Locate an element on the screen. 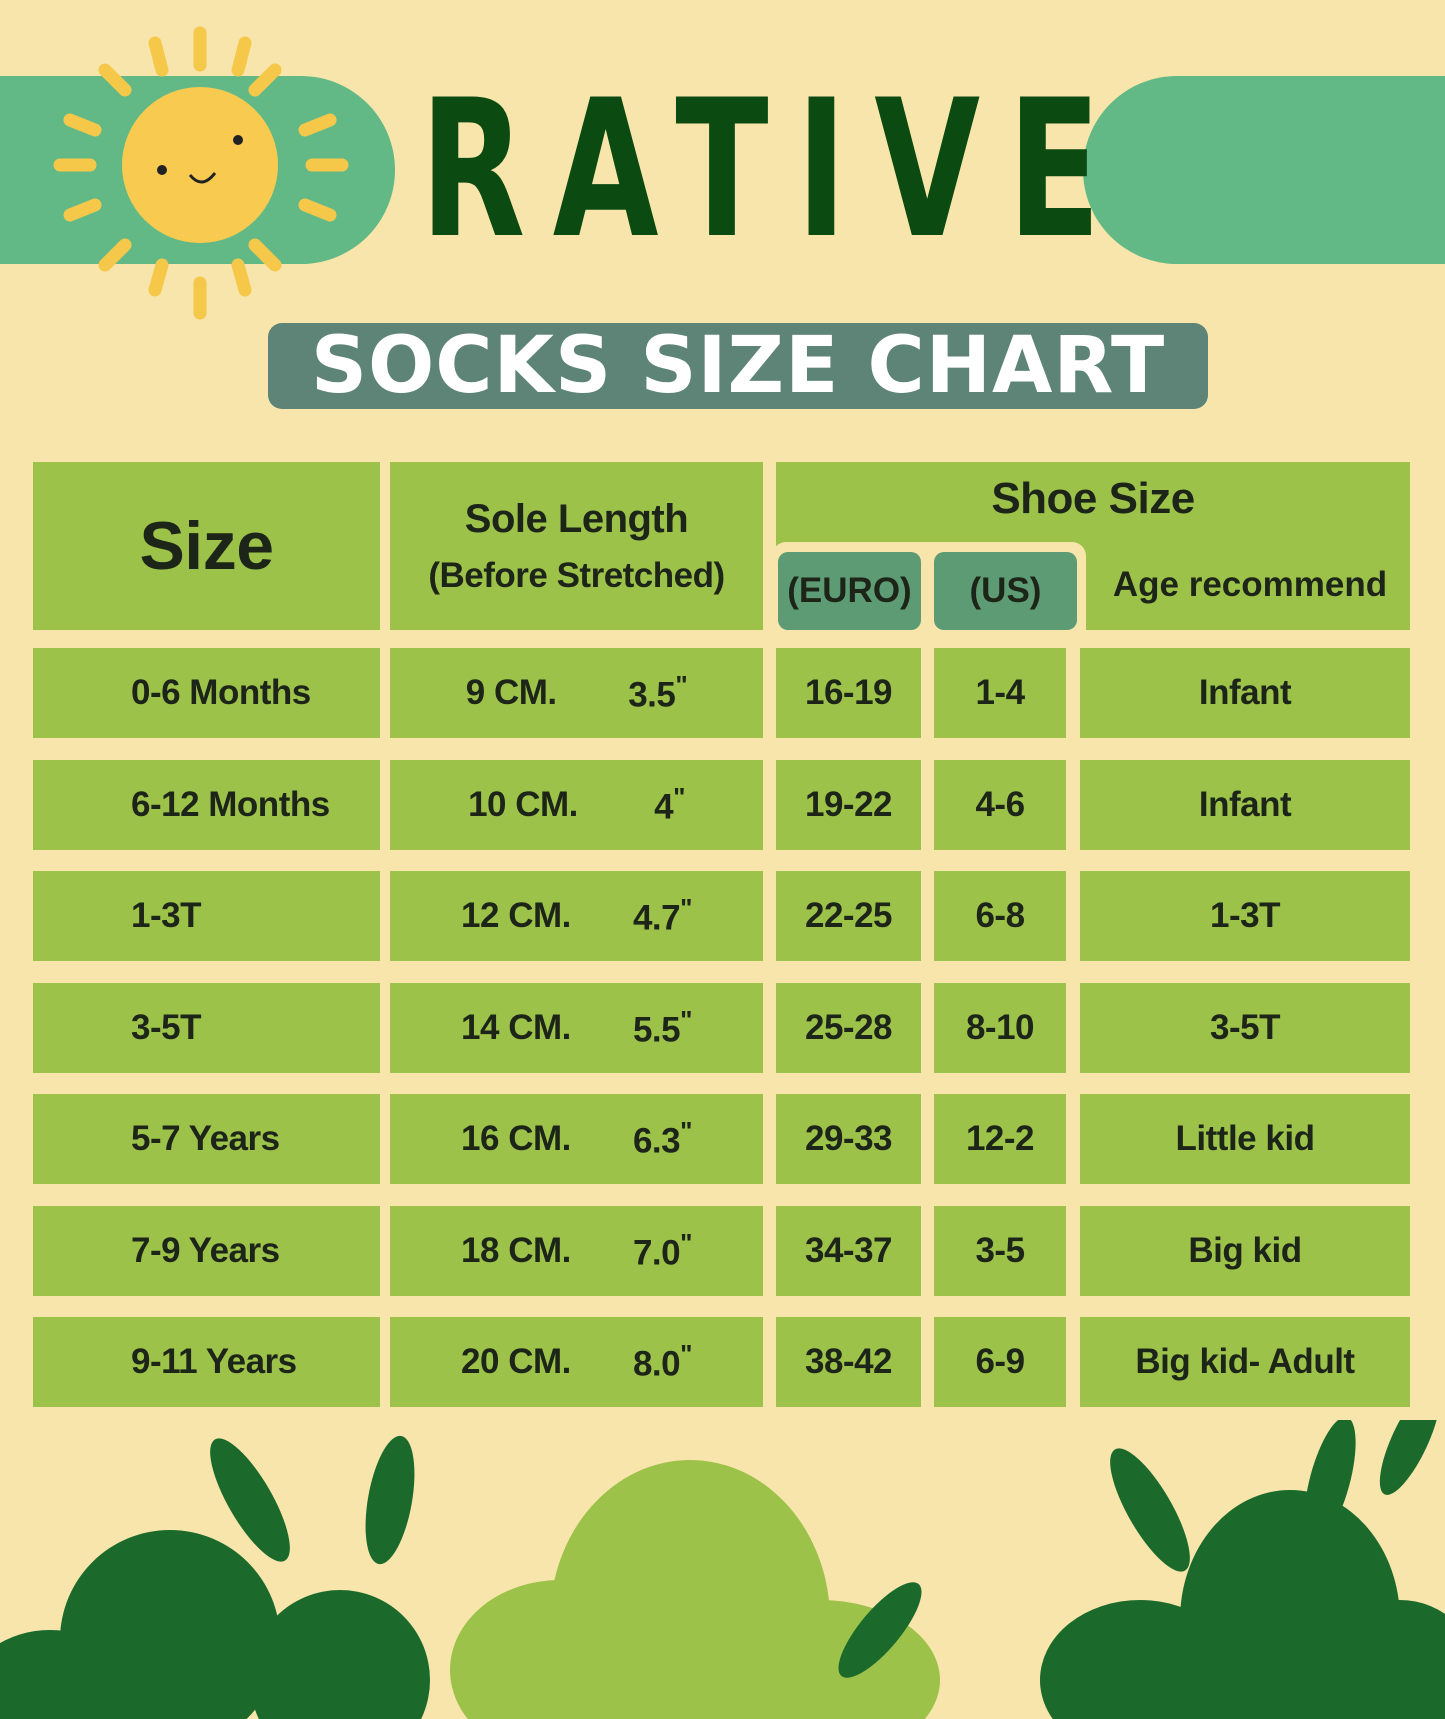 This screenshot has height=1719, width=1445. inch-value: 6.3" is located at coordinates (662, 1139).